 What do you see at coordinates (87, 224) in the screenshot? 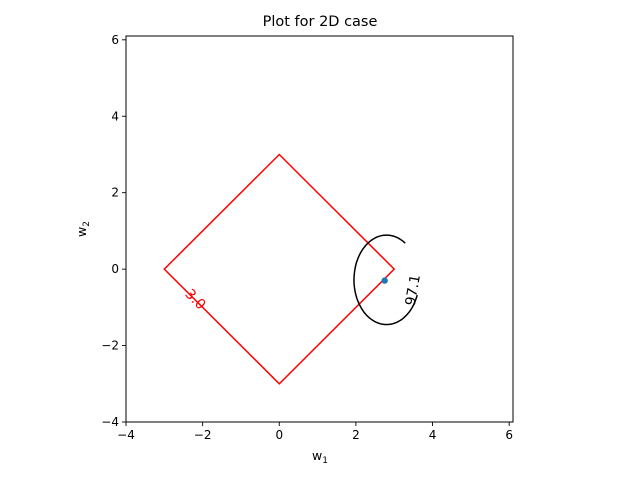
I see `y-axis-label-sub: 2` at bounding box center [87, 224].